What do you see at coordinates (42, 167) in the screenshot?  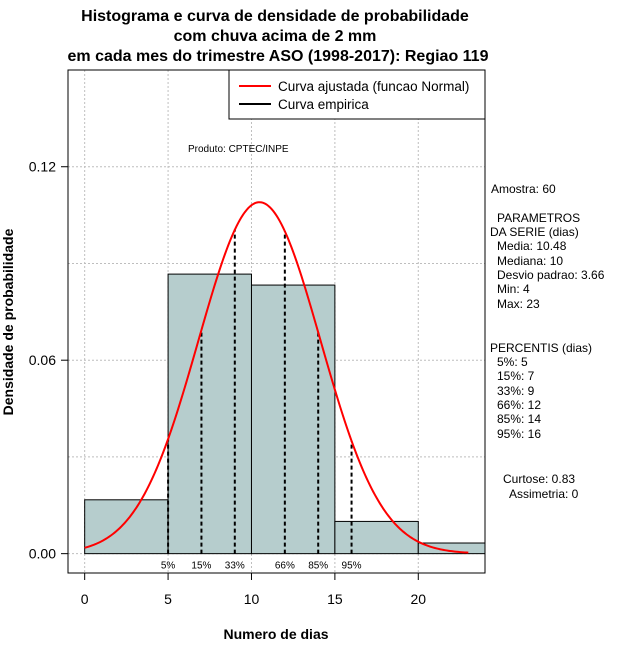 I see `y-tick-label-2: 0.12` at bounding box center [42, 167].